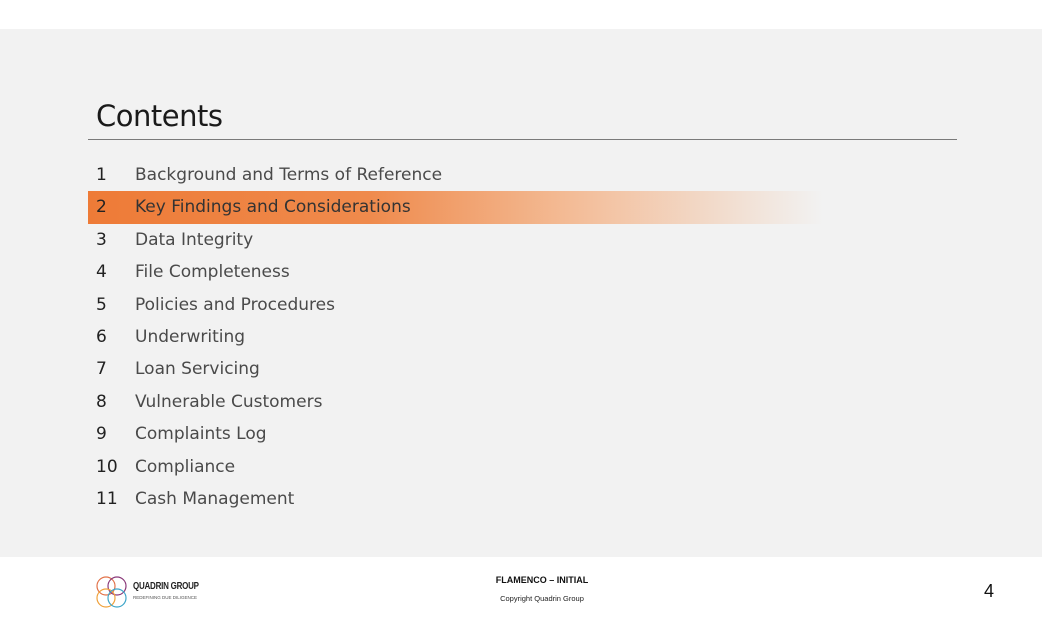 The width and height of the screenshot is (1042, 636). Describe the element at coordinates (522, 139) in the screenshot. I see `title-divider` at that location.